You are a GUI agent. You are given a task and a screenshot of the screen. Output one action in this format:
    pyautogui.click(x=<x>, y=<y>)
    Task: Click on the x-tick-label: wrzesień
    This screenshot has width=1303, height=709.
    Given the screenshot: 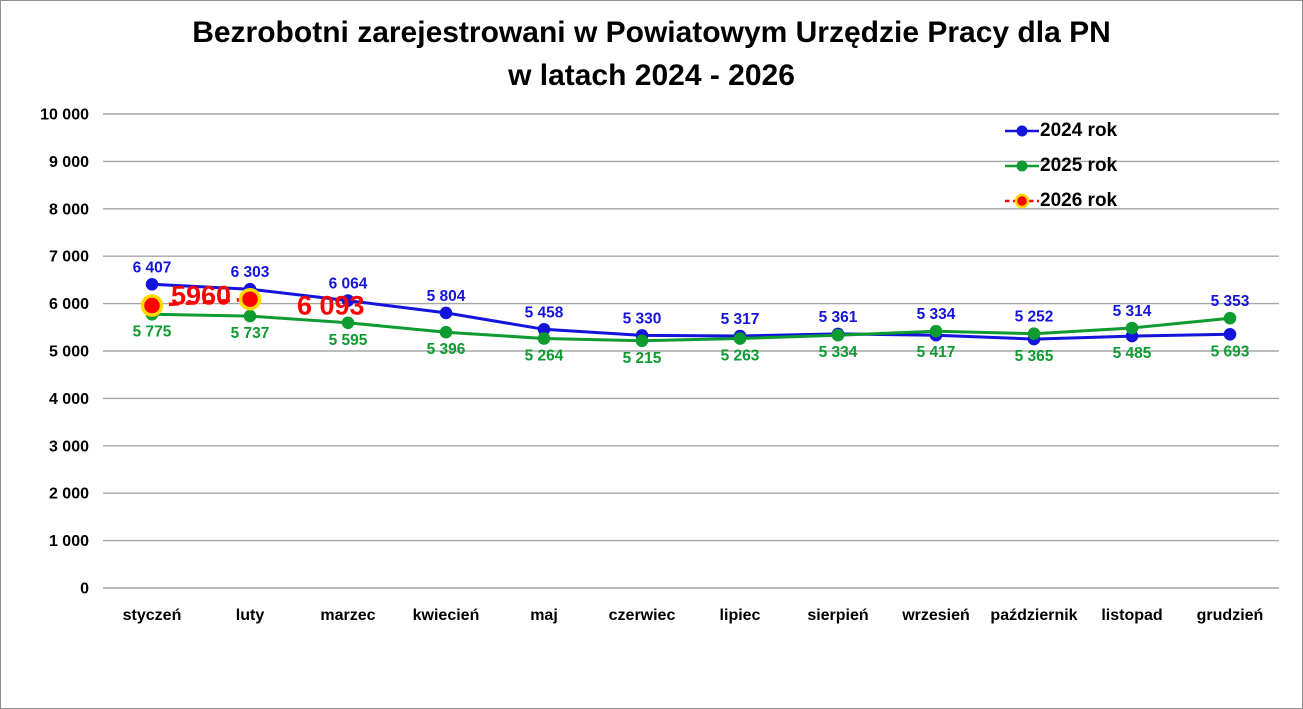 What is the action you would take?
    pyautogui.click(x=935, y=615)
    